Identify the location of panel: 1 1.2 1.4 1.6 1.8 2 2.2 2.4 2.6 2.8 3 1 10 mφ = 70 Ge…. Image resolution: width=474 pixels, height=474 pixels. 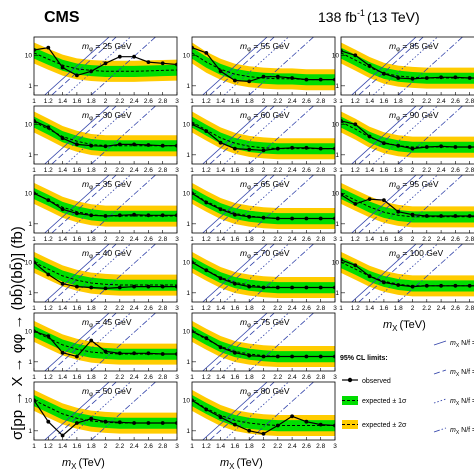
(260, 277).